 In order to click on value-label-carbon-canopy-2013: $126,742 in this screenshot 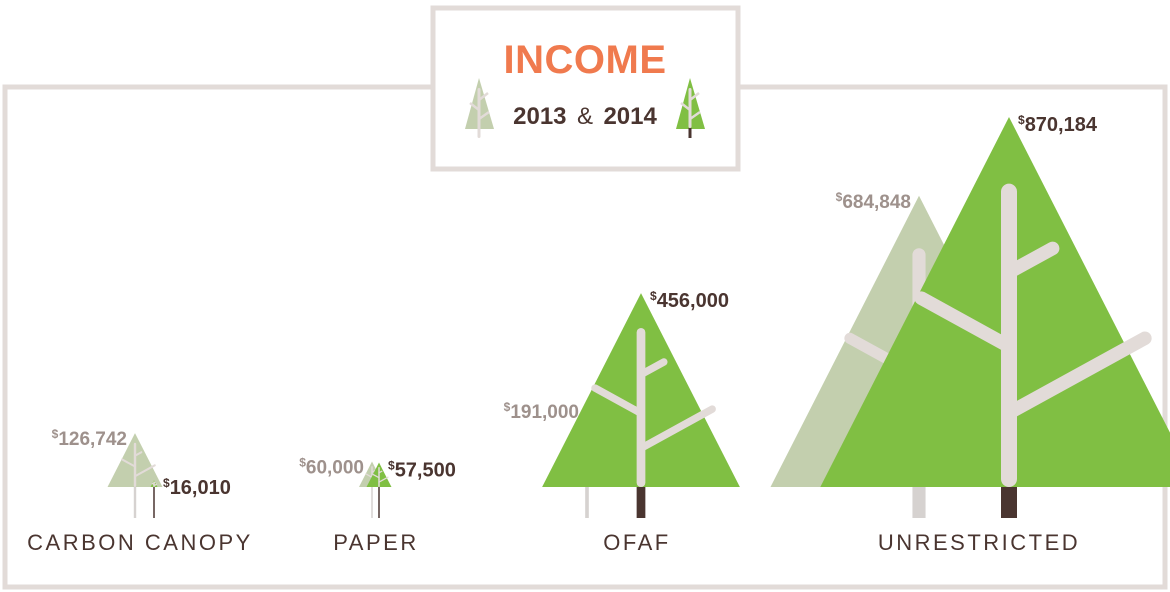, I will do `click(89, 438)`.